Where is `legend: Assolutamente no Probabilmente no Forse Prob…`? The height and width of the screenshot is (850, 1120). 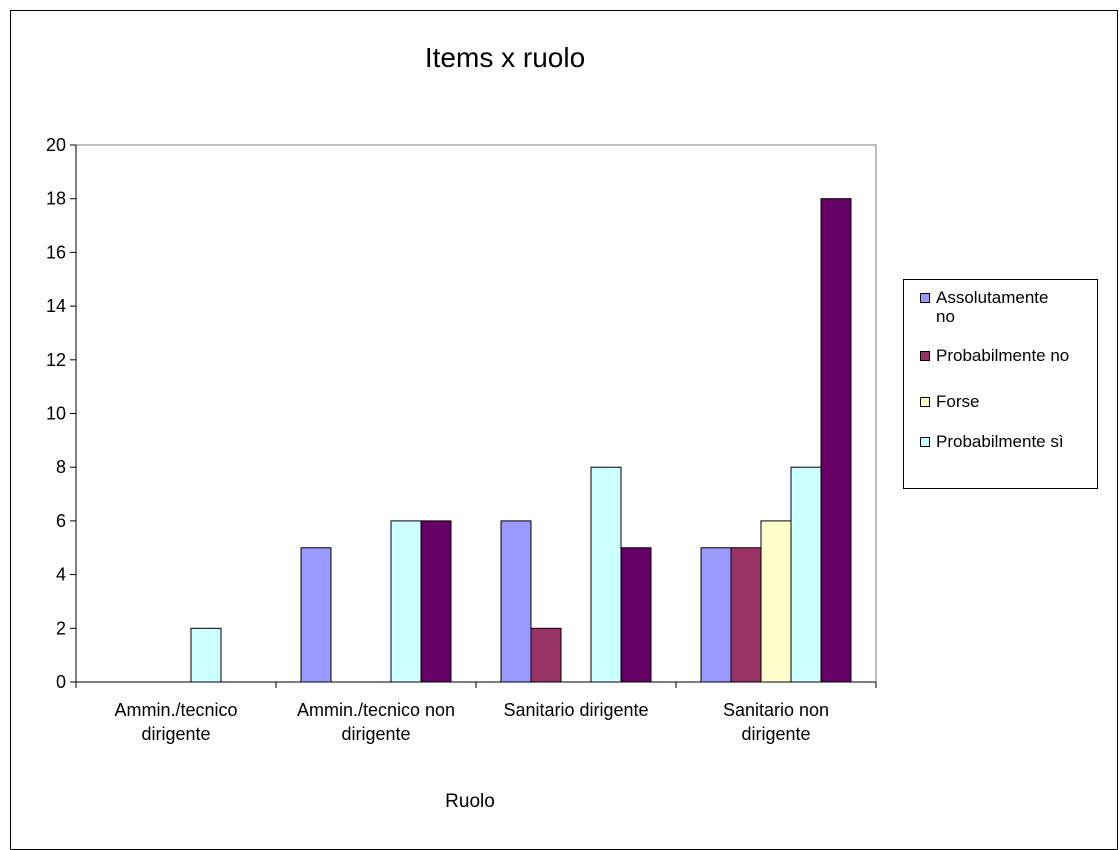 legend: Assolutamente no Probabilmente no Forse Prob… is located at coordinates (1000, 384).